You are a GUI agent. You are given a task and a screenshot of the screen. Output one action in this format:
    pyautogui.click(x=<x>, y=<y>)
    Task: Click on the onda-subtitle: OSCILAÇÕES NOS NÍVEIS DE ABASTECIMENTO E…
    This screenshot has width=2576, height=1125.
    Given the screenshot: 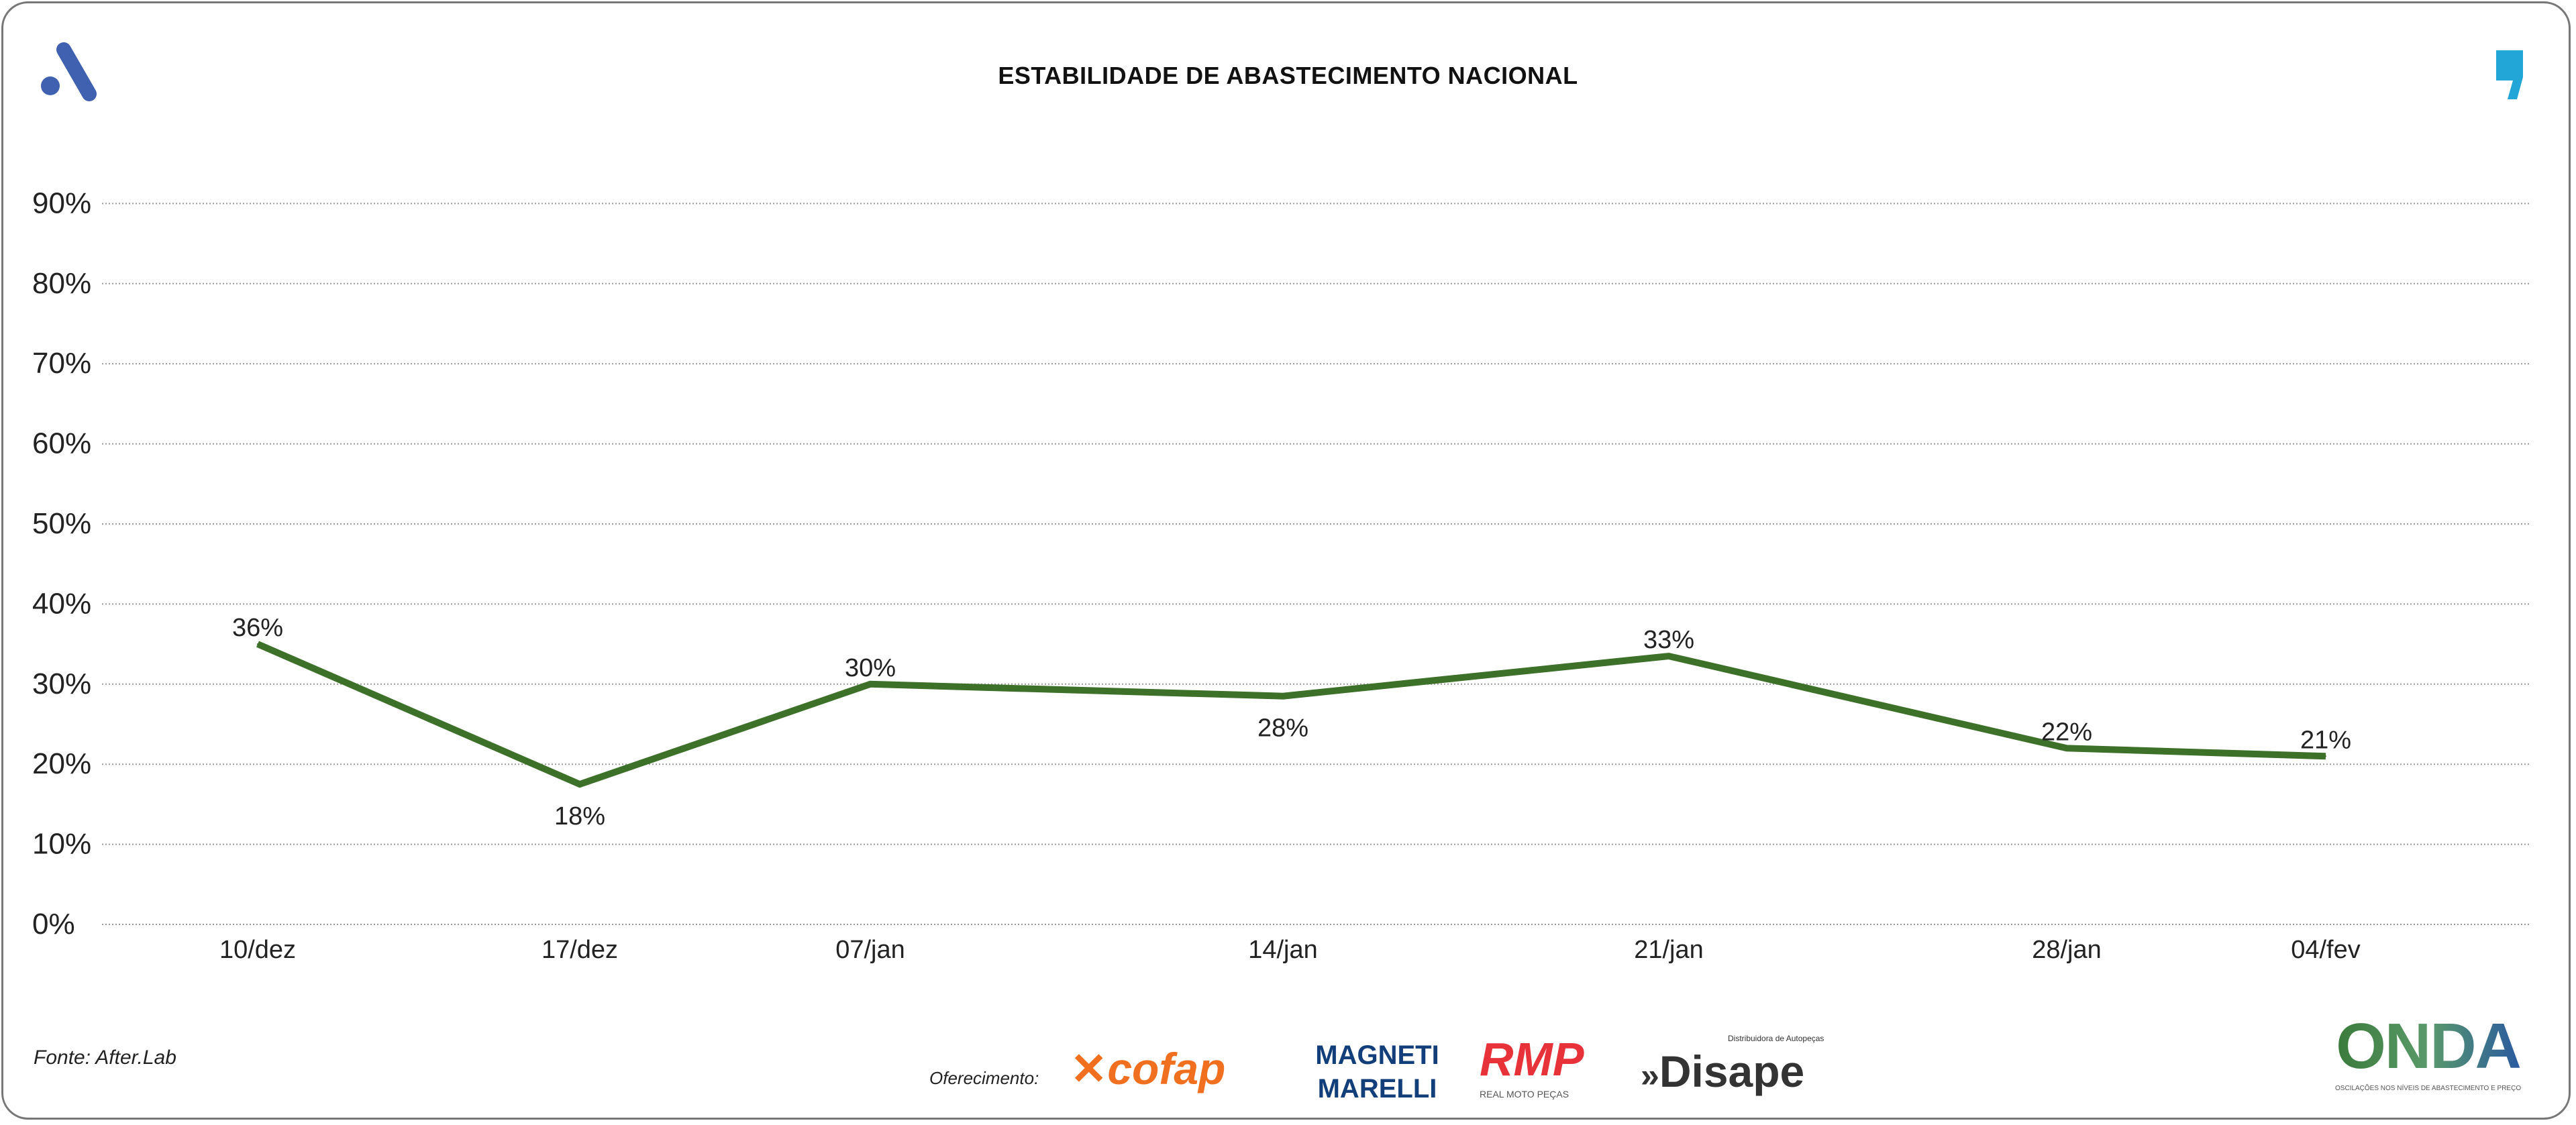 What is the action you would take?
    pyautogui.click(x=2428, y=1088)
    